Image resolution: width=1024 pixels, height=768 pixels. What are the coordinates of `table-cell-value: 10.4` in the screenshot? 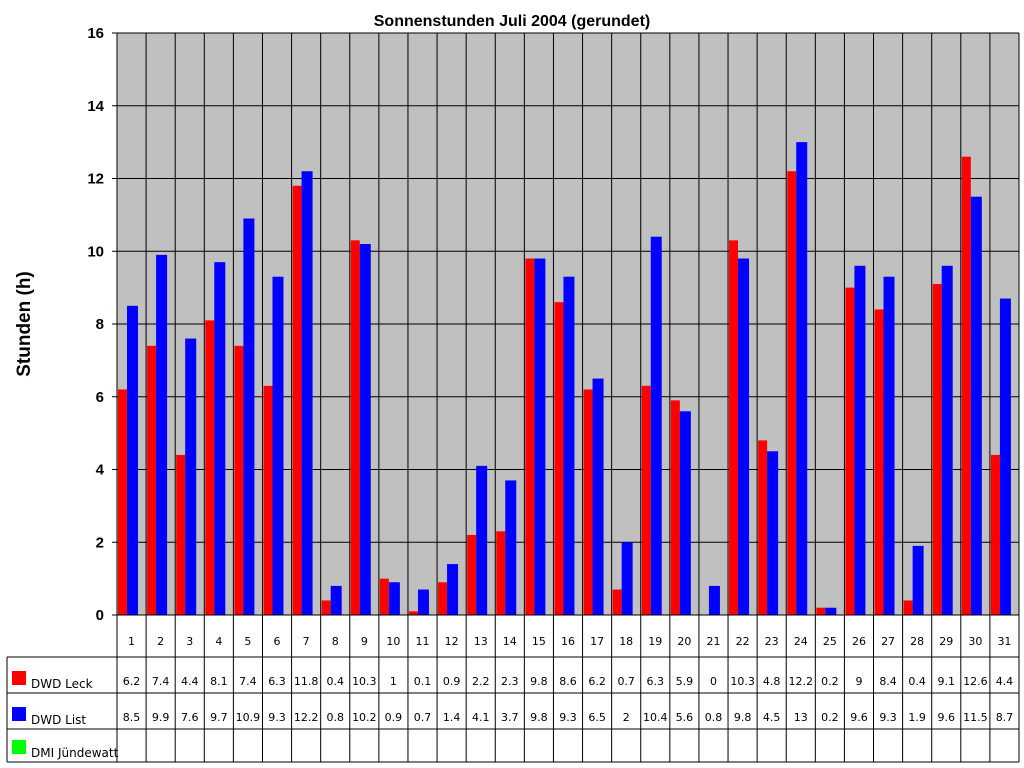 It's located at (655, 717).